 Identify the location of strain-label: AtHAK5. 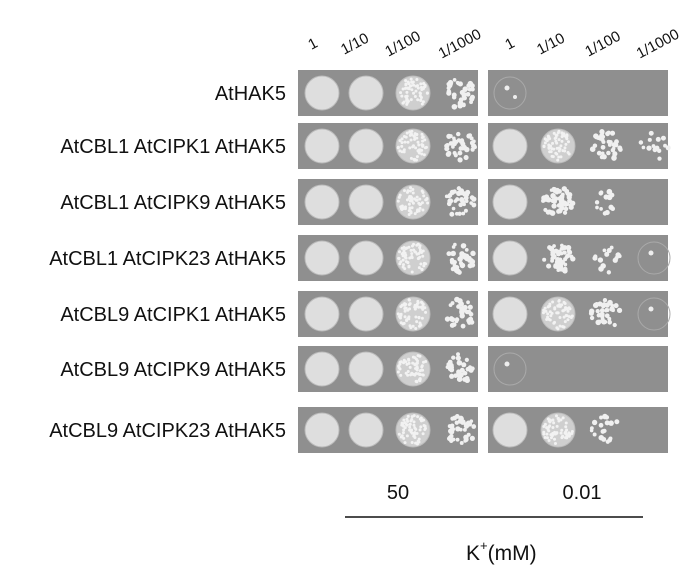
(250, 94).